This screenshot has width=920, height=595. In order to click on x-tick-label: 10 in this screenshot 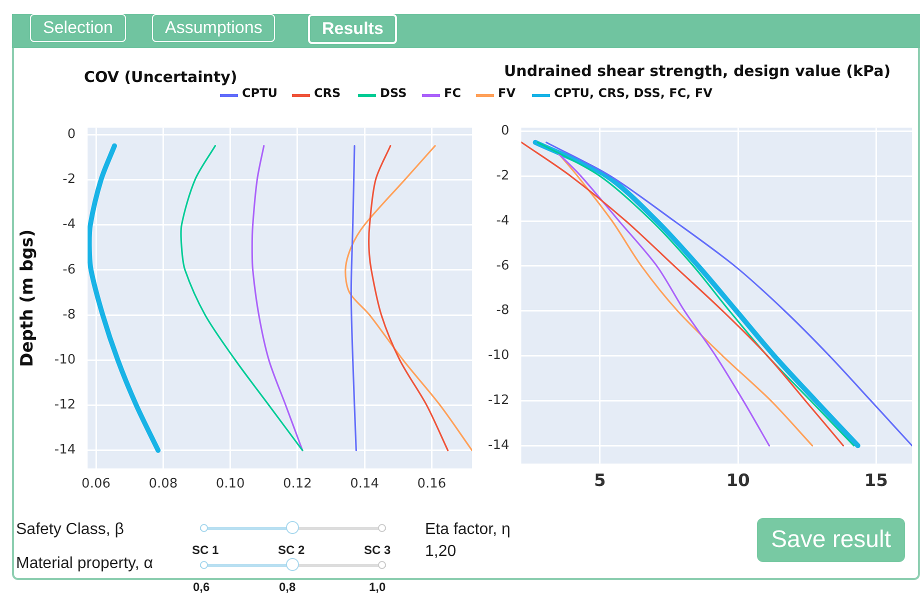, I will do `click(738, 481)`.